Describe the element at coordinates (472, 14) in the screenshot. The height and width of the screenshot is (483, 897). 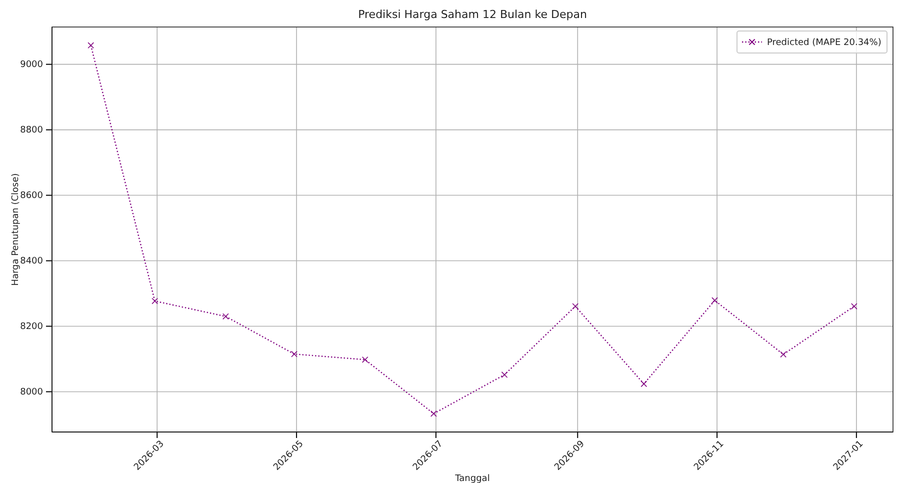
I see `chart-title: Prediksi Harga Saham 12 Bulan ke Depan` at that location.